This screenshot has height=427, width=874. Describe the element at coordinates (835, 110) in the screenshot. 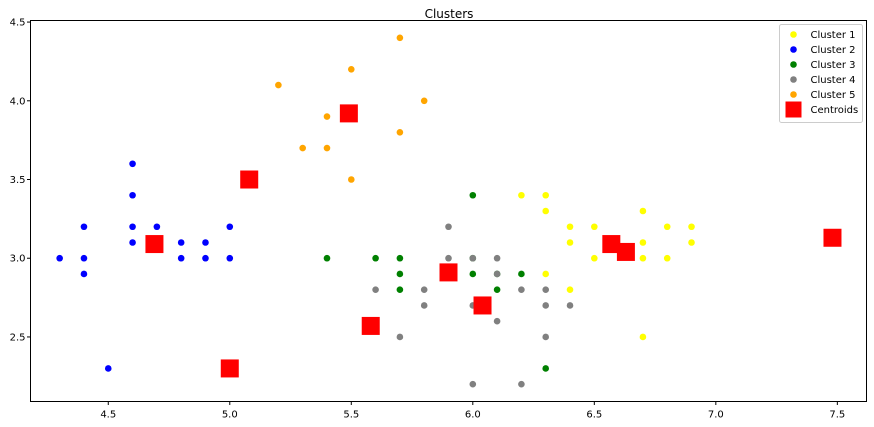

I see `legend-label: Centroids` at that location.